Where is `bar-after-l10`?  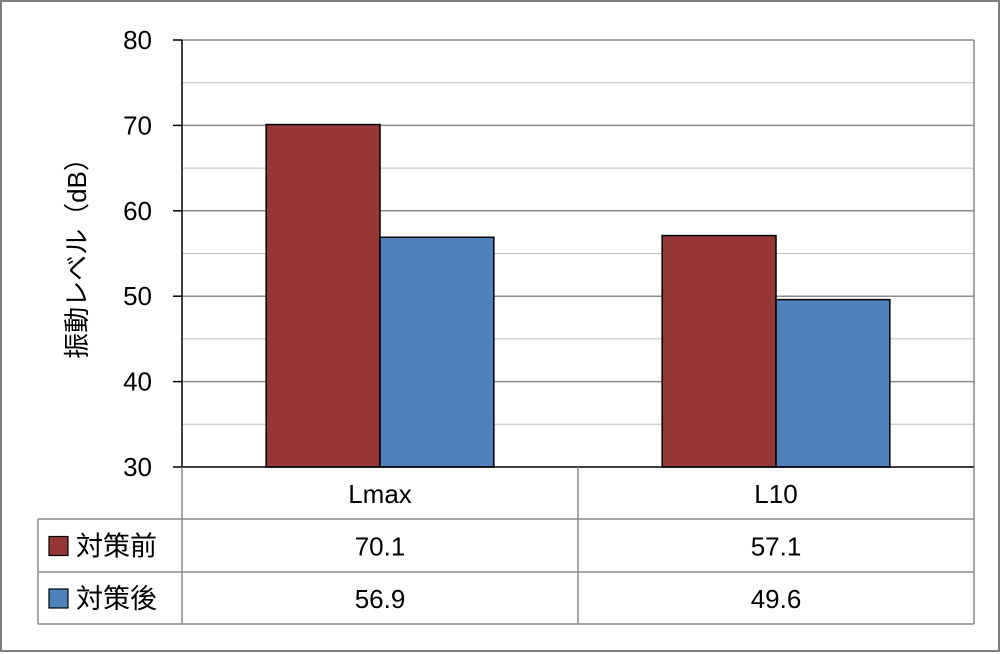 bar-after-l10 is located at coordinates (833, 383).